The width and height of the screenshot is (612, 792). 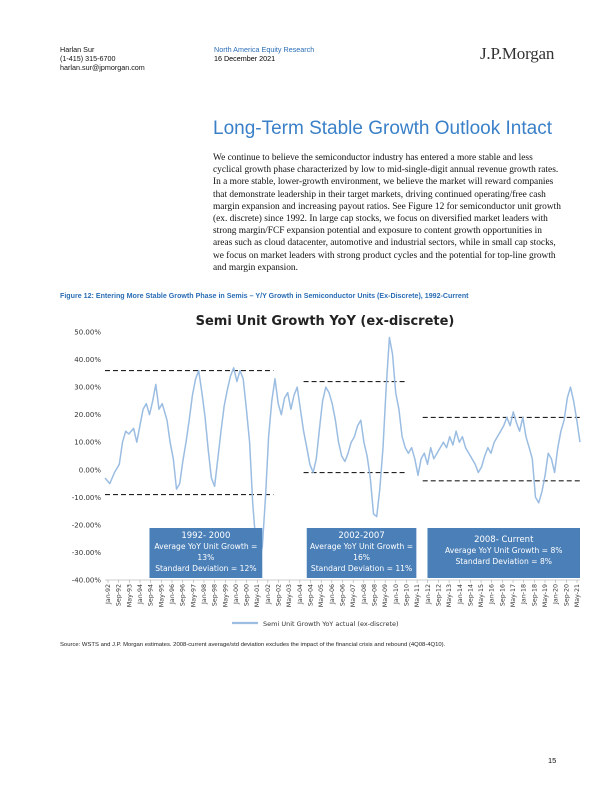 What do you see at coordinates (204, 594) in the screenshot?
I see `x-tick-label: Jan-98` at bounding box center [204, 594].